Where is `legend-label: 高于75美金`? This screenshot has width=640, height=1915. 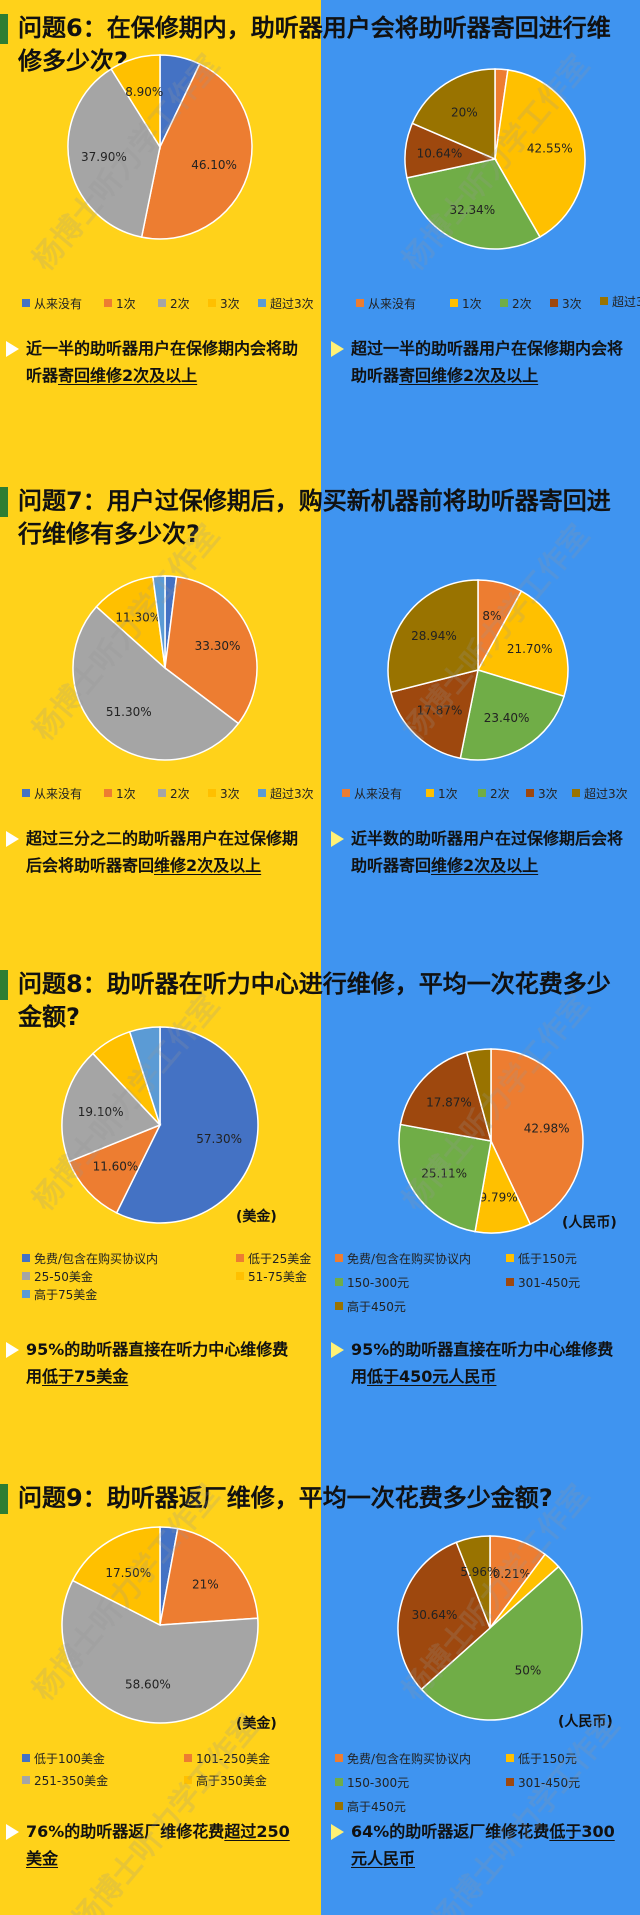
legend-label: 高于75美金 is located at coordinates (66, 1295).